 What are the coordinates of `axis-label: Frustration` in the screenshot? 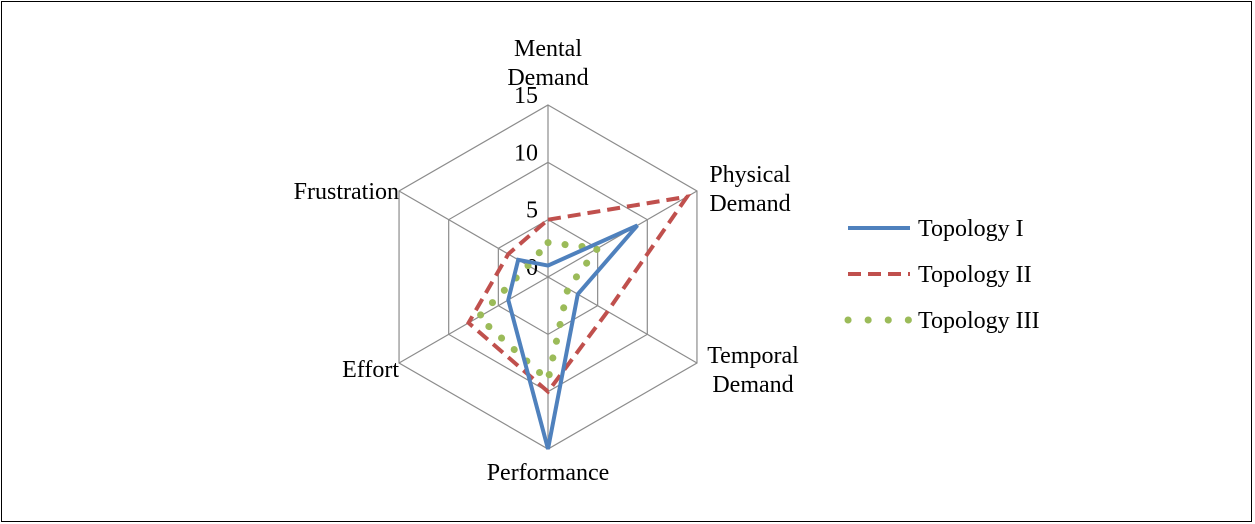 It's located at (346, 192).